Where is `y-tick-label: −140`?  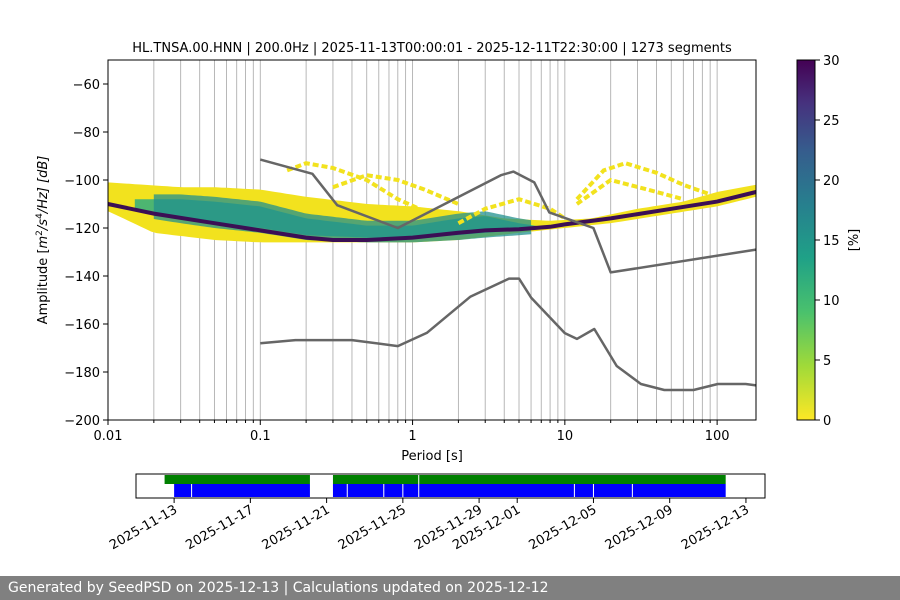
y-tick-label: −140 is located at coordinates (82, 277).